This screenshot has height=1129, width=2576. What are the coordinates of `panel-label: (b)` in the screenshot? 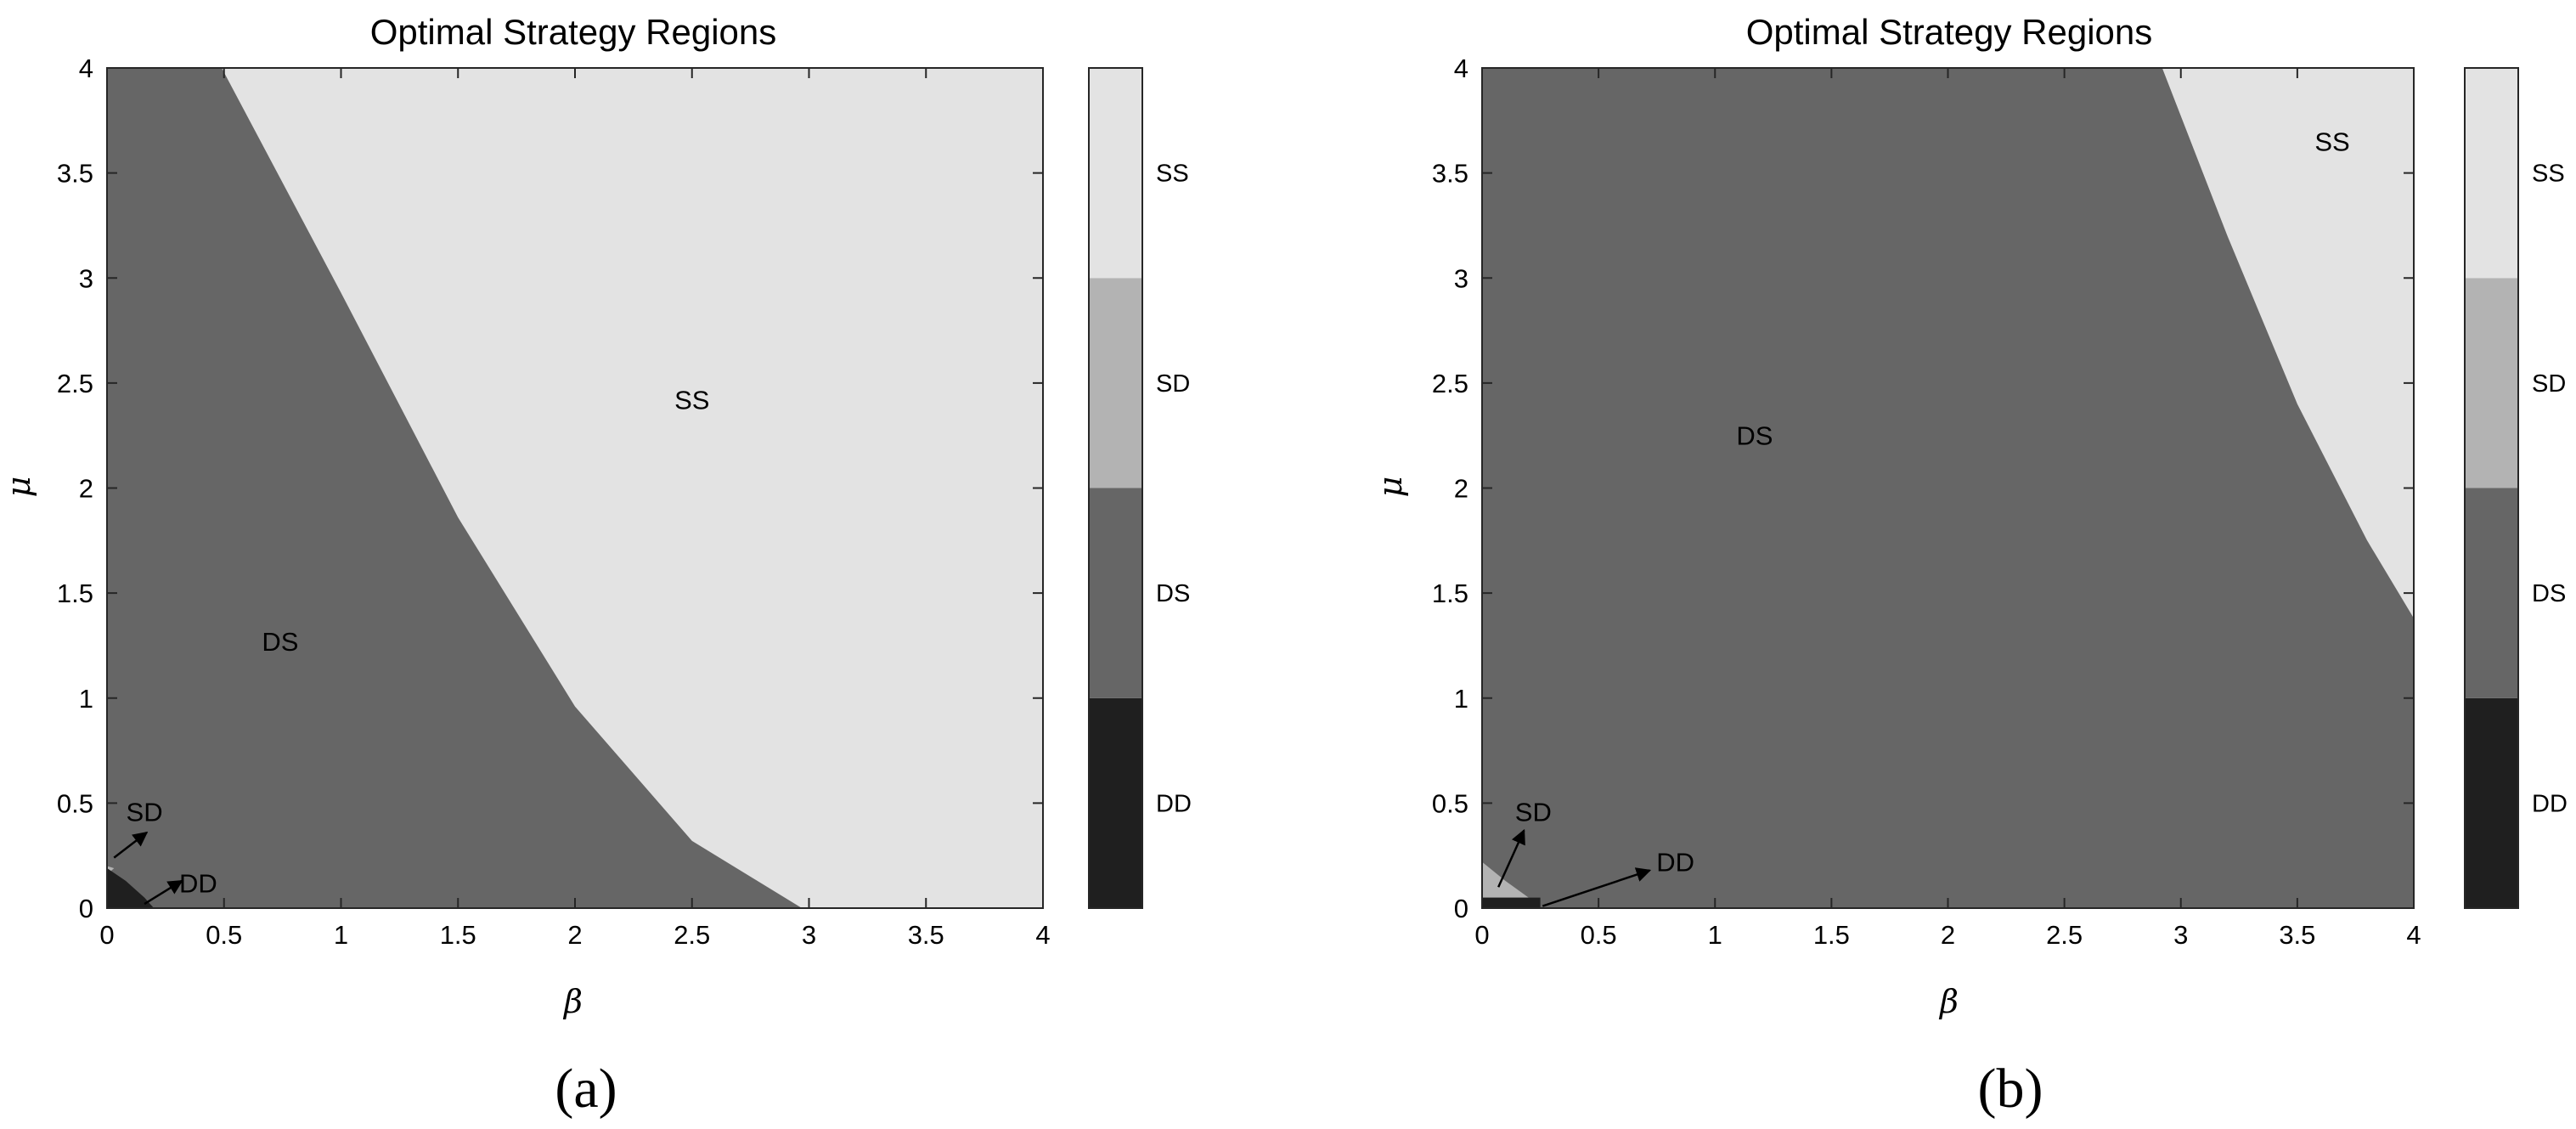 It's located at (2010, 1089).